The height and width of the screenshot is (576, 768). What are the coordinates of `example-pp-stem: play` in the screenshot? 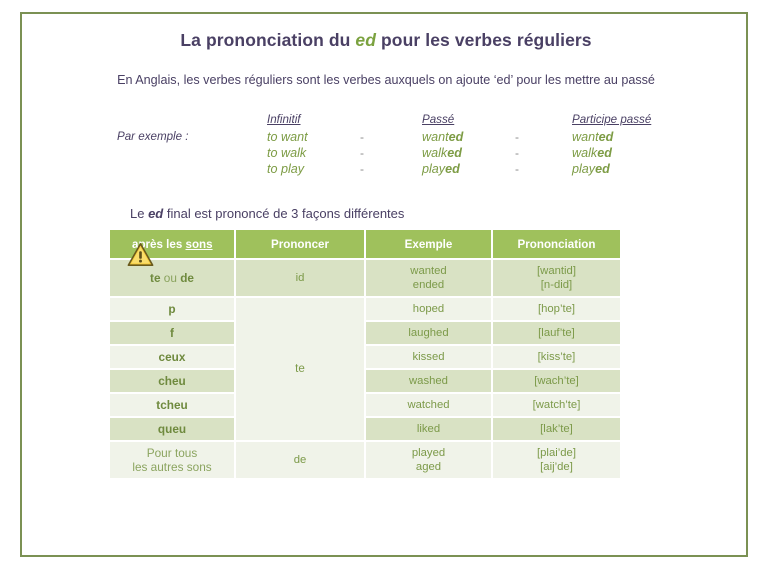 It's located at (584, 169).